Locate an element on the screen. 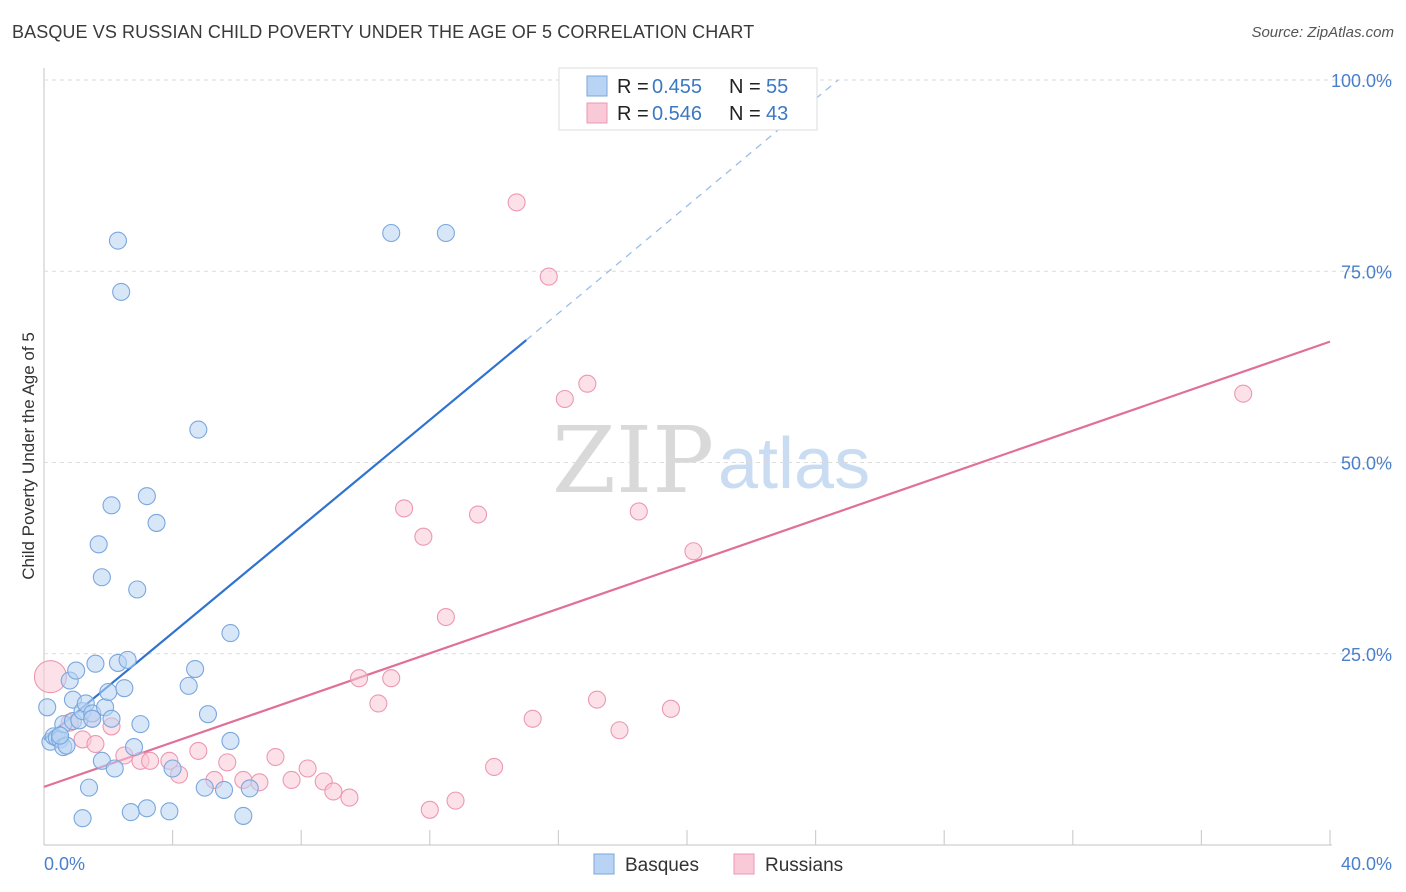  x-tick-label-max: 40.0% is located at coordinates (1366, 864).